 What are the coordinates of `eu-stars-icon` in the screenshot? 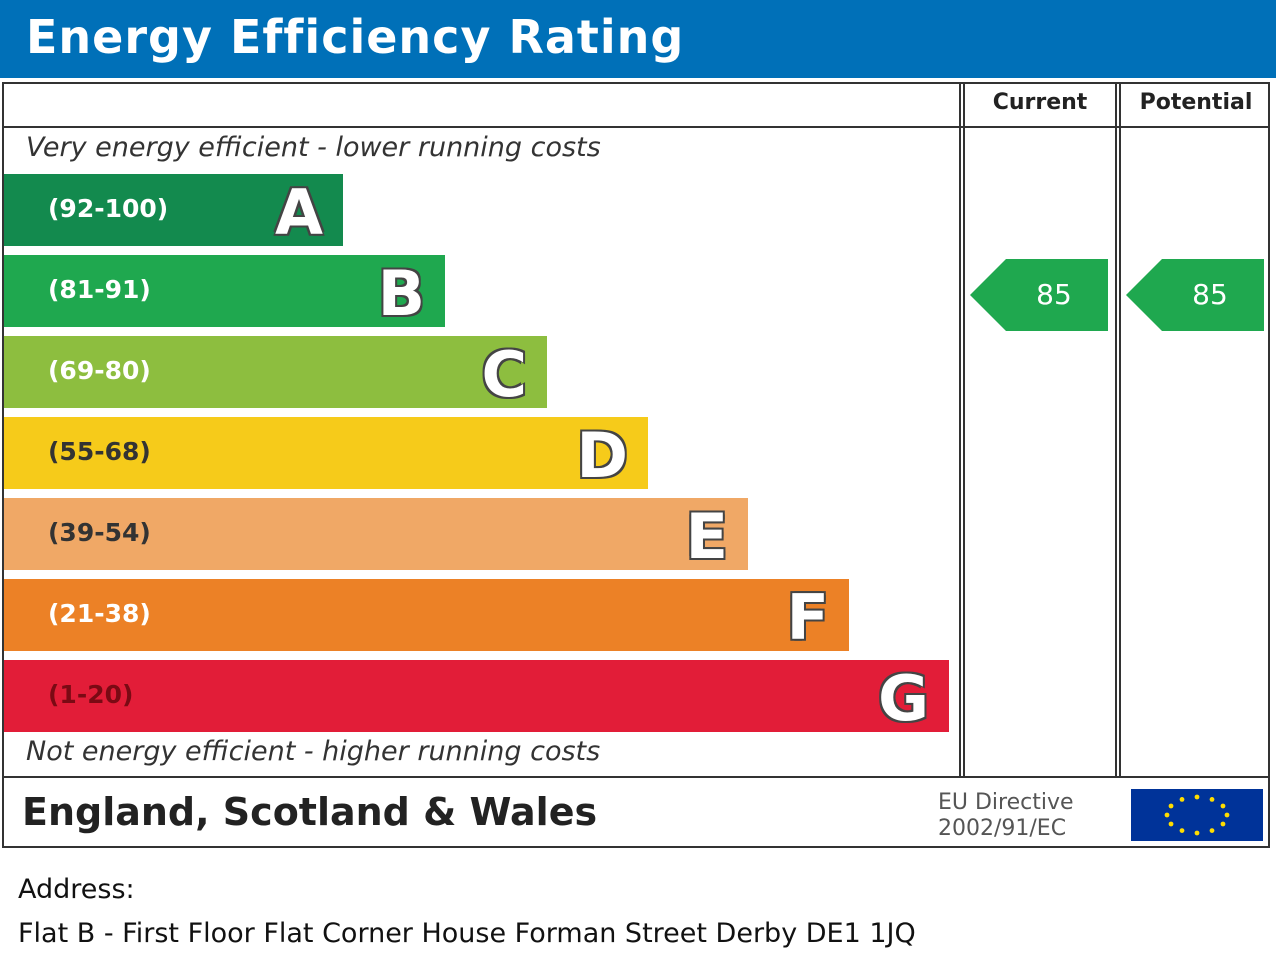 It's located at (1197, 815).